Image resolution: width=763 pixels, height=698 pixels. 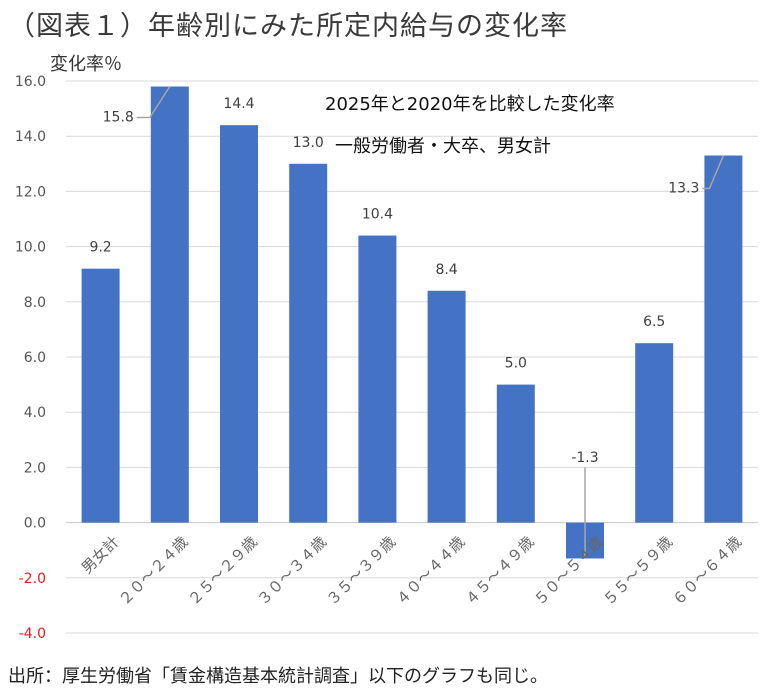 What do you see at coordinates (430, 571) in the screenshot?
I see `category-label: ４０～４４歳` at bounding box center [430, 571].